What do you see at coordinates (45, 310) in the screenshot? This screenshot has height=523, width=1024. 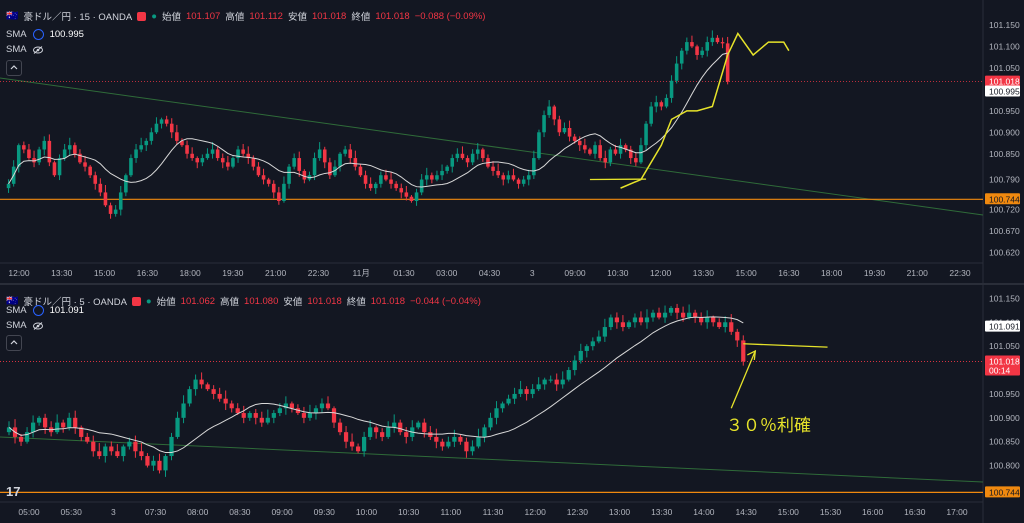 I see `sma-legend-5m: SMA 101.091` at bounding box center [45, 310].